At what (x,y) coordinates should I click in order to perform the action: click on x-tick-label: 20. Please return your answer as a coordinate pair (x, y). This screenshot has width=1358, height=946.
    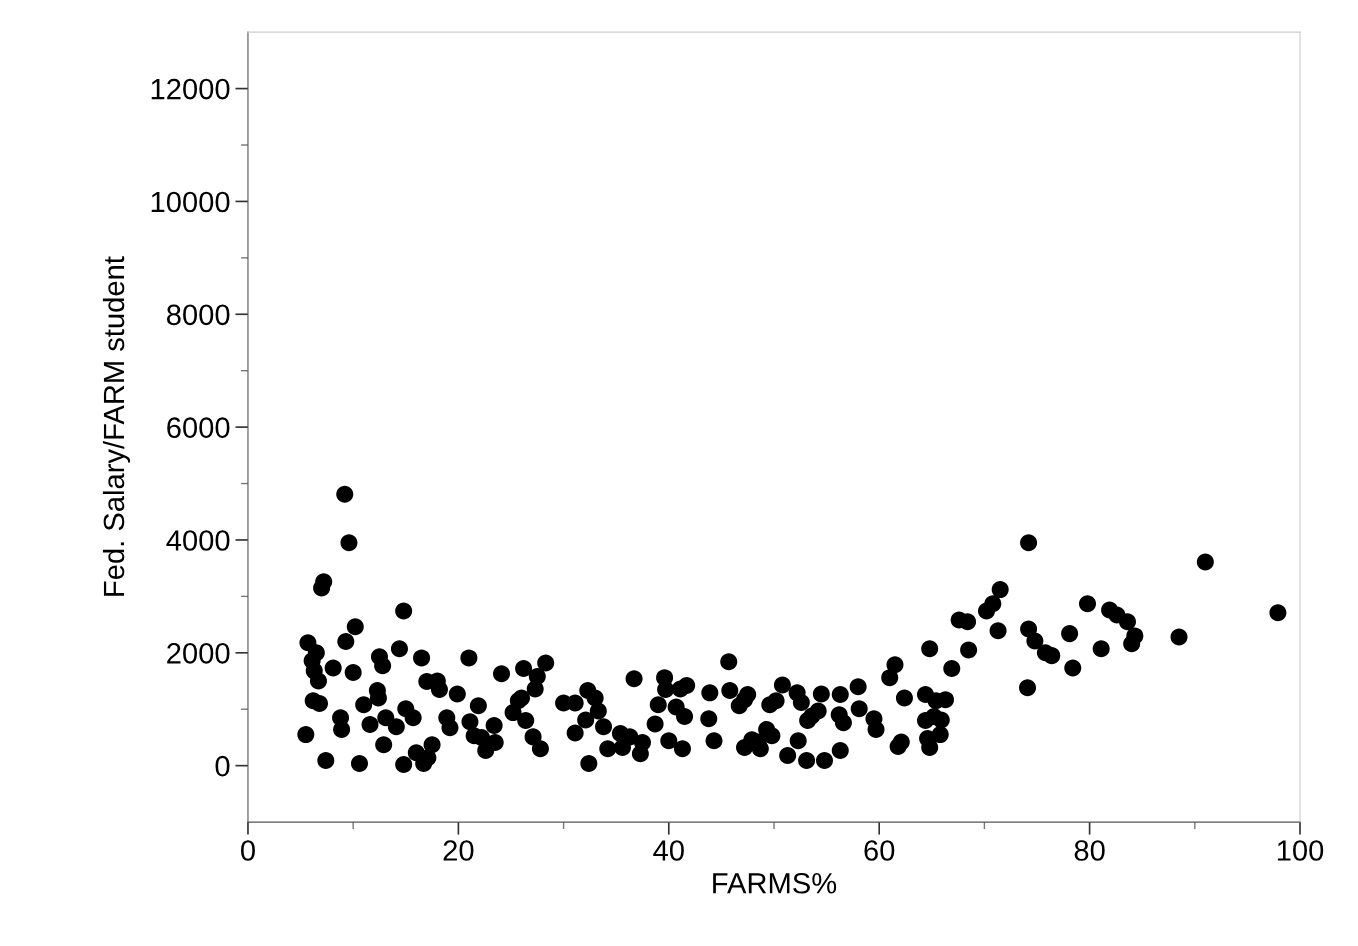
    Looking at the image, I should click on (458, 850).